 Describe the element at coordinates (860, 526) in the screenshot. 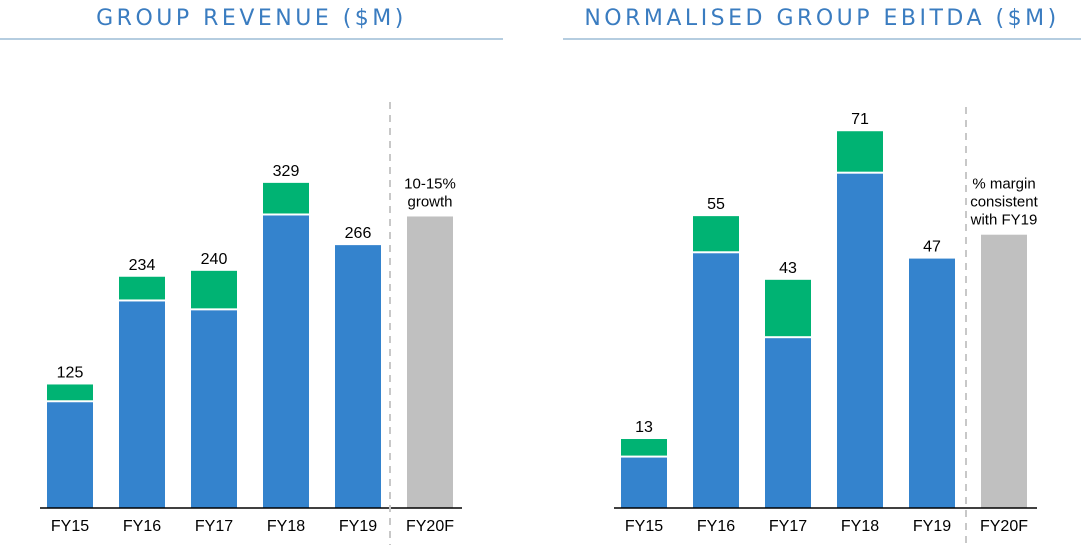

I see `ebitda-tick-label-fy18: FY18` at that location.